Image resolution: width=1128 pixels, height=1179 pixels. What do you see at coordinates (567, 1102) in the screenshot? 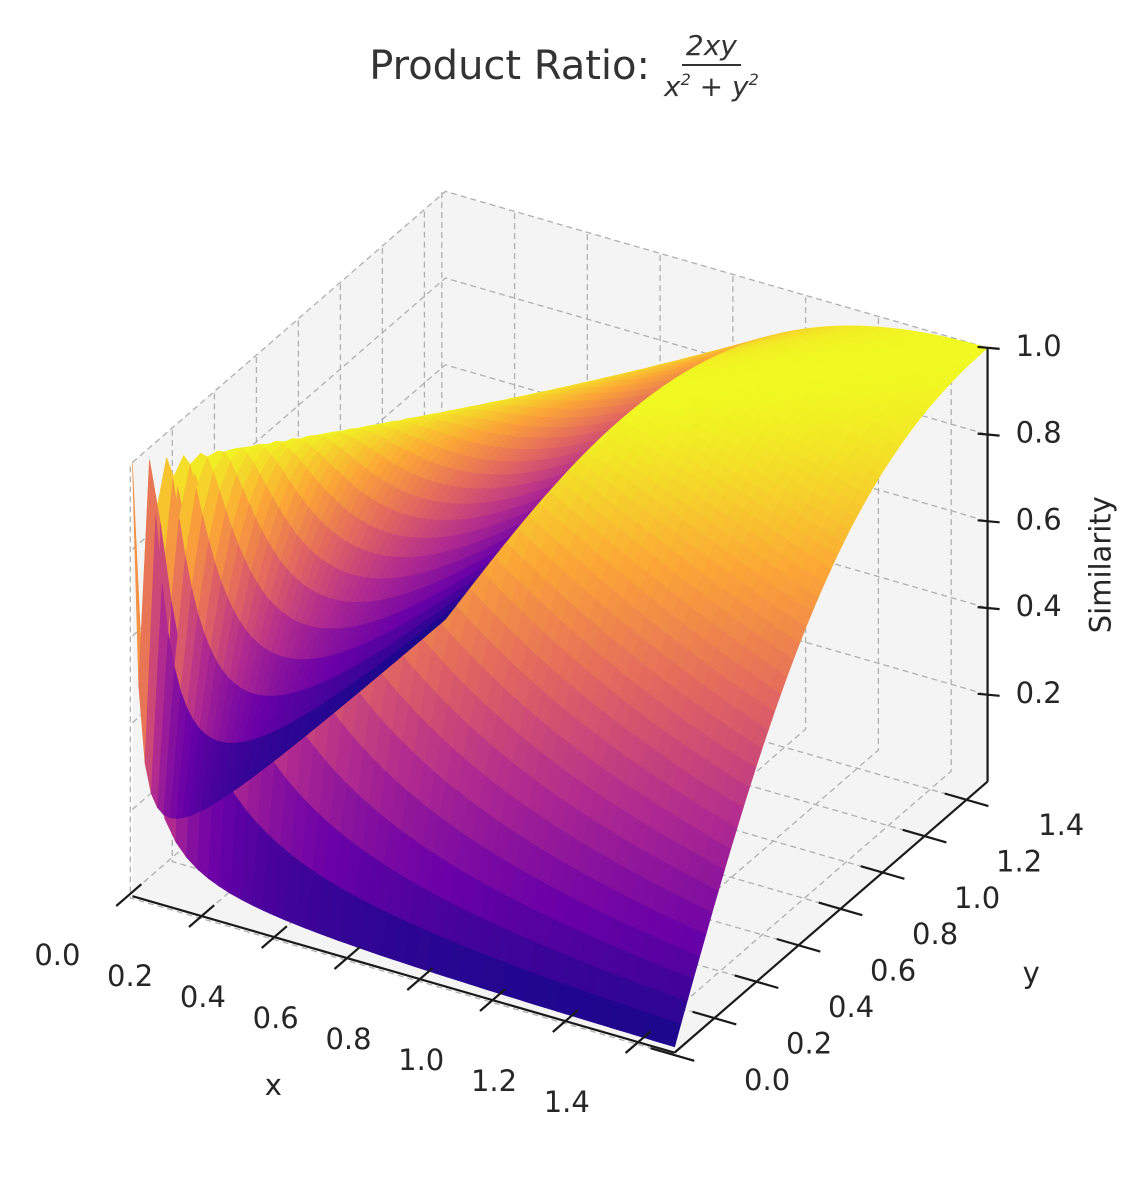
I see `x-tick-label: 1.4` at bounding box center [567, 1102].